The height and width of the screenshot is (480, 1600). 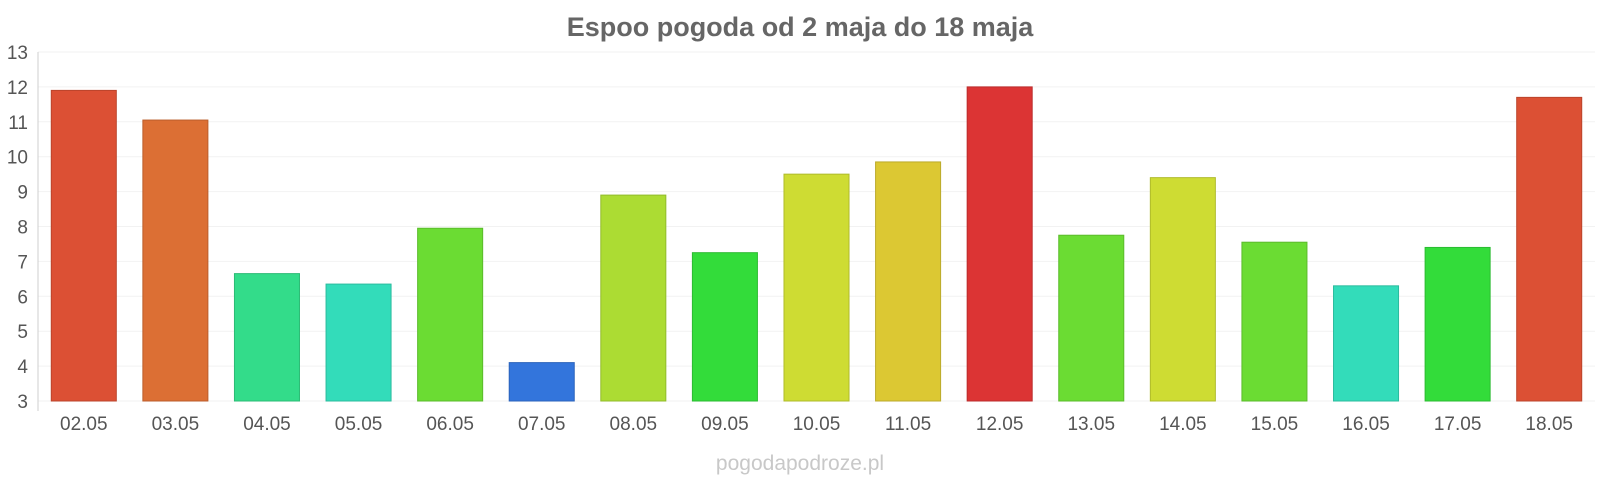 I want to click on y-tick-label: 7, so click(x=22, y=262).